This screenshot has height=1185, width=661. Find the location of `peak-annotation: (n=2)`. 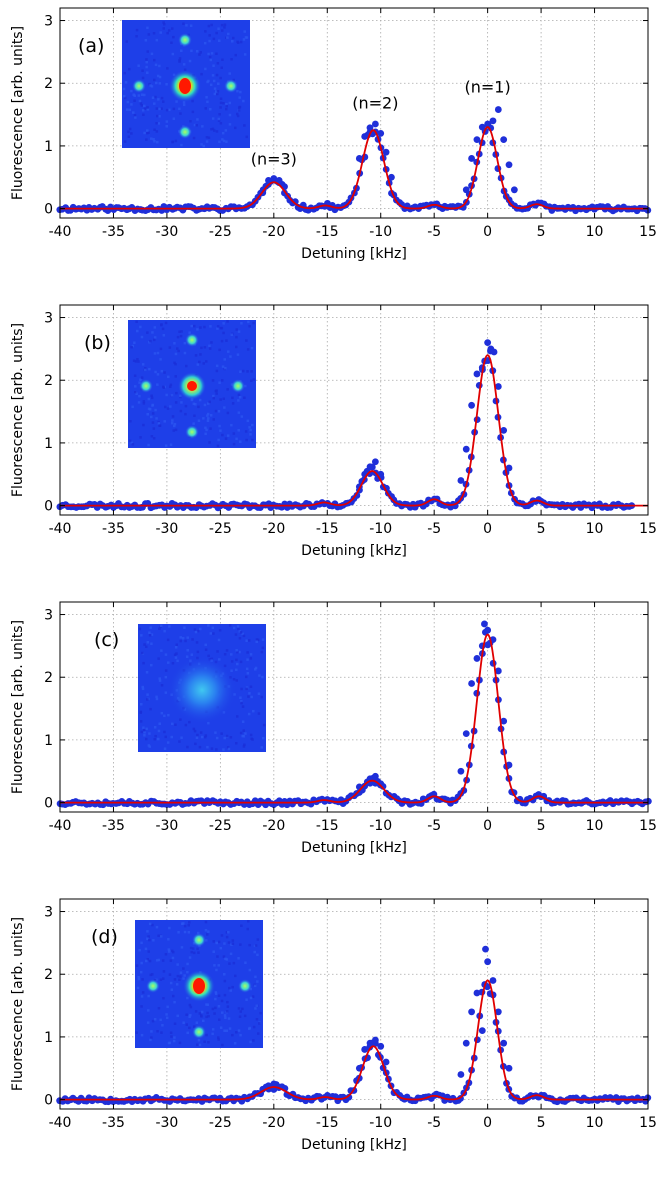

peak-annotation: (n=2) is located at coordinates (375, 102).